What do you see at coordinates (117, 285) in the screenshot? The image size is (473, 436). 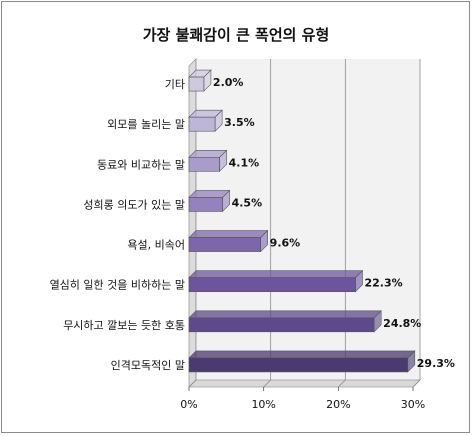 I see `category-label: 열심히 일한 것을 비하하는 말` at bounding box center [117, 285].